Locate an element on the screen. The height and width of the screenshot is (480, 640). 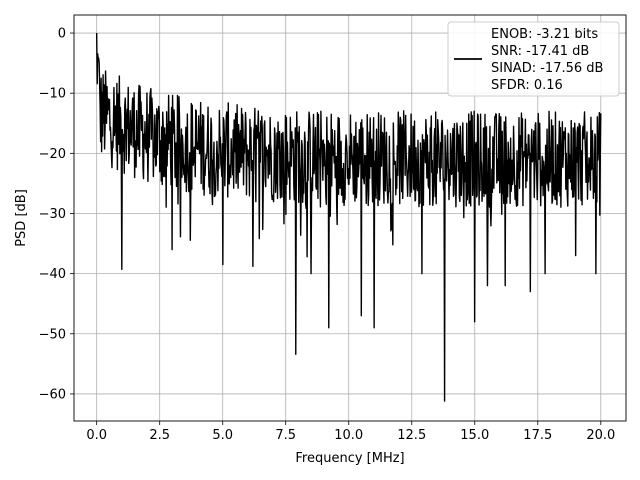
x-tick-label: 12.5 is located at coordinates (411, 435).